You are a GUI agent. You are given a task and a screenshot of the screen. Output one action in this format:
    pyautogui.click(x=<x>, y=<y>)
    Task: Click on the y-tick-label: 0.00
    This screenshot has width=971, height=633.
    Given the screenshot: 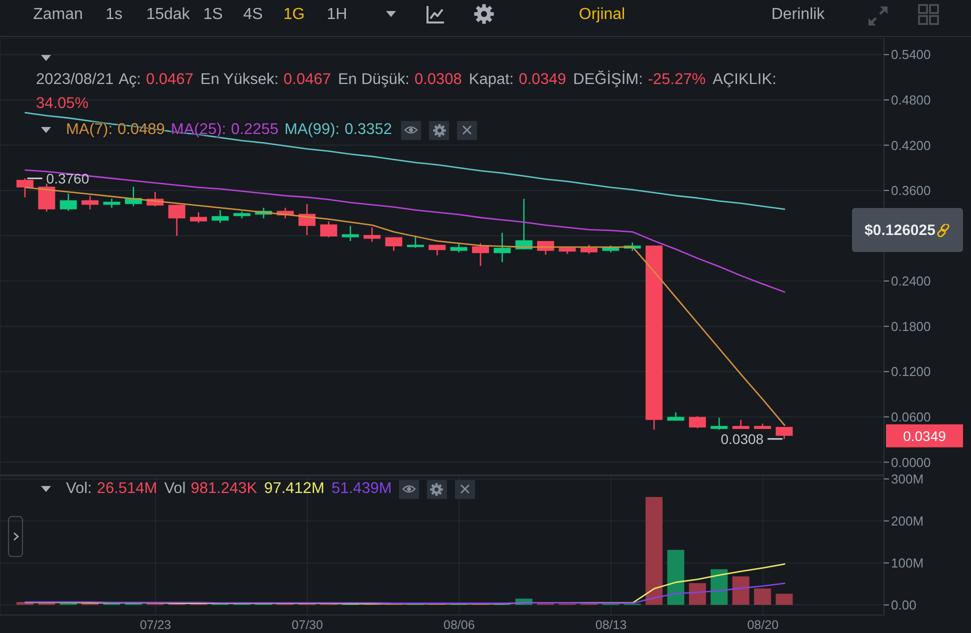 What is the action you would take?
    pyautogui.click(x=903, y=605)
    